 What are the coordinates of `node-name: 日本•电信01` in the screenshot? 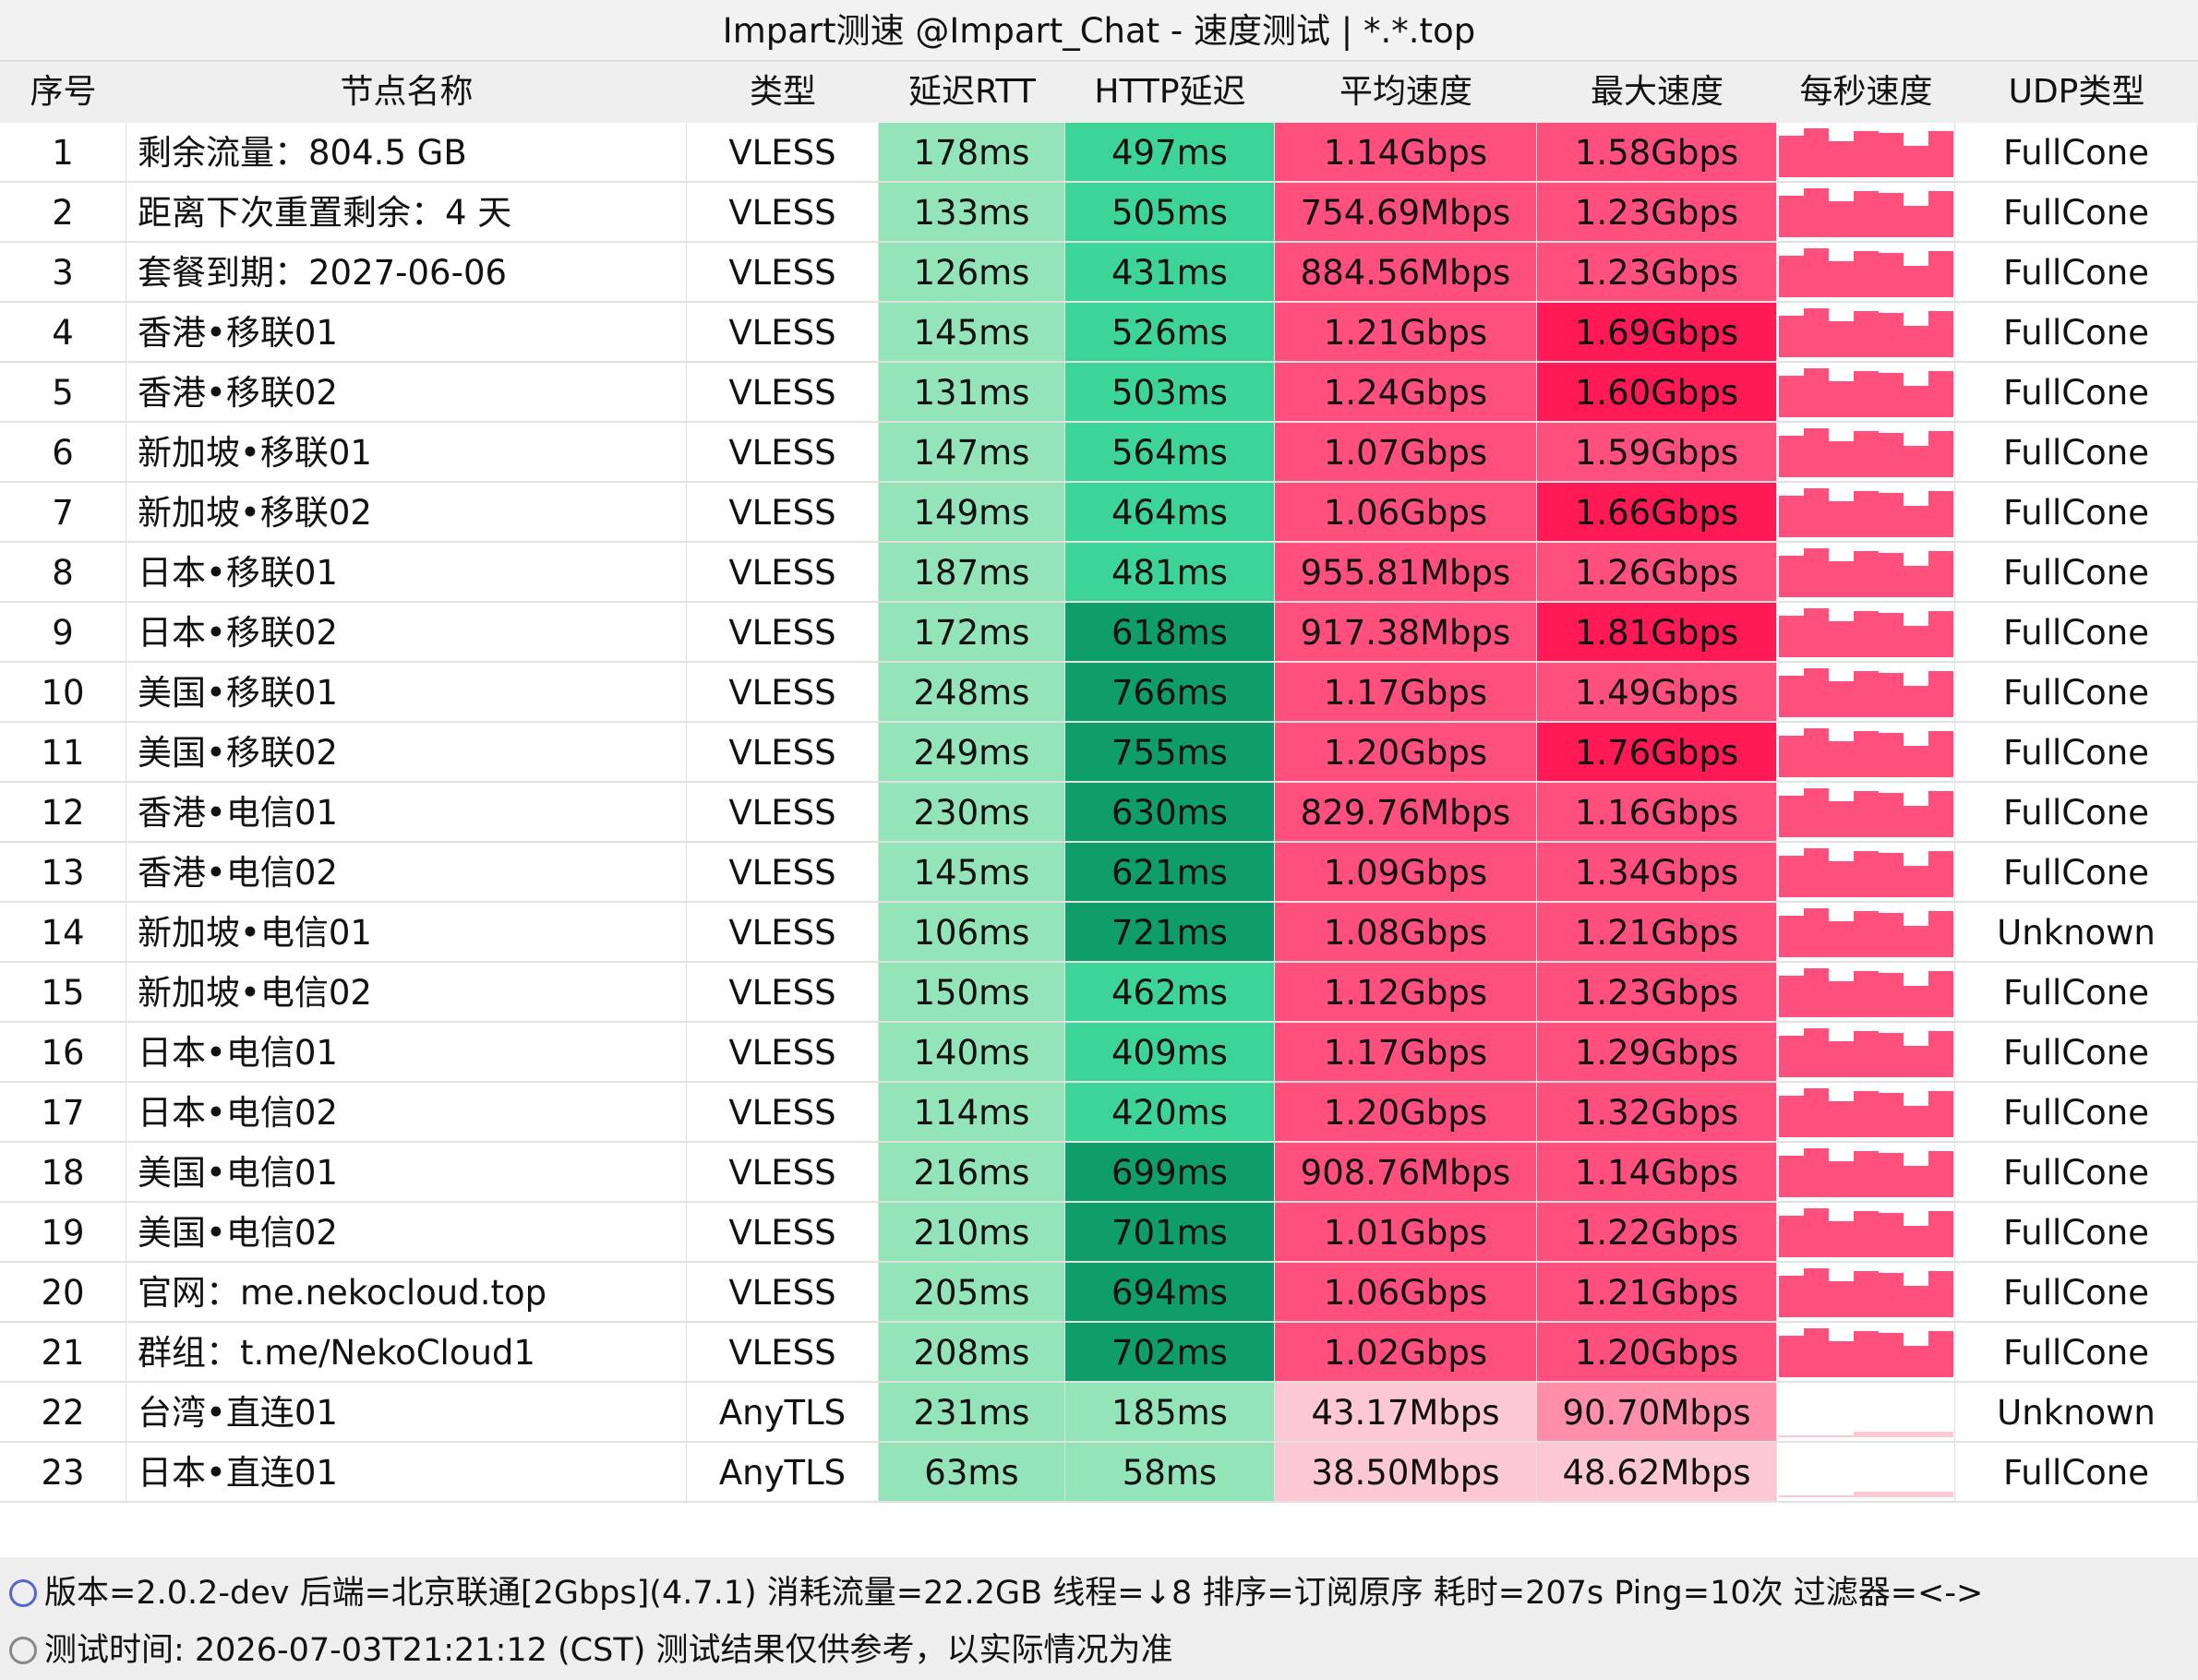 It's located at (406, 1053).